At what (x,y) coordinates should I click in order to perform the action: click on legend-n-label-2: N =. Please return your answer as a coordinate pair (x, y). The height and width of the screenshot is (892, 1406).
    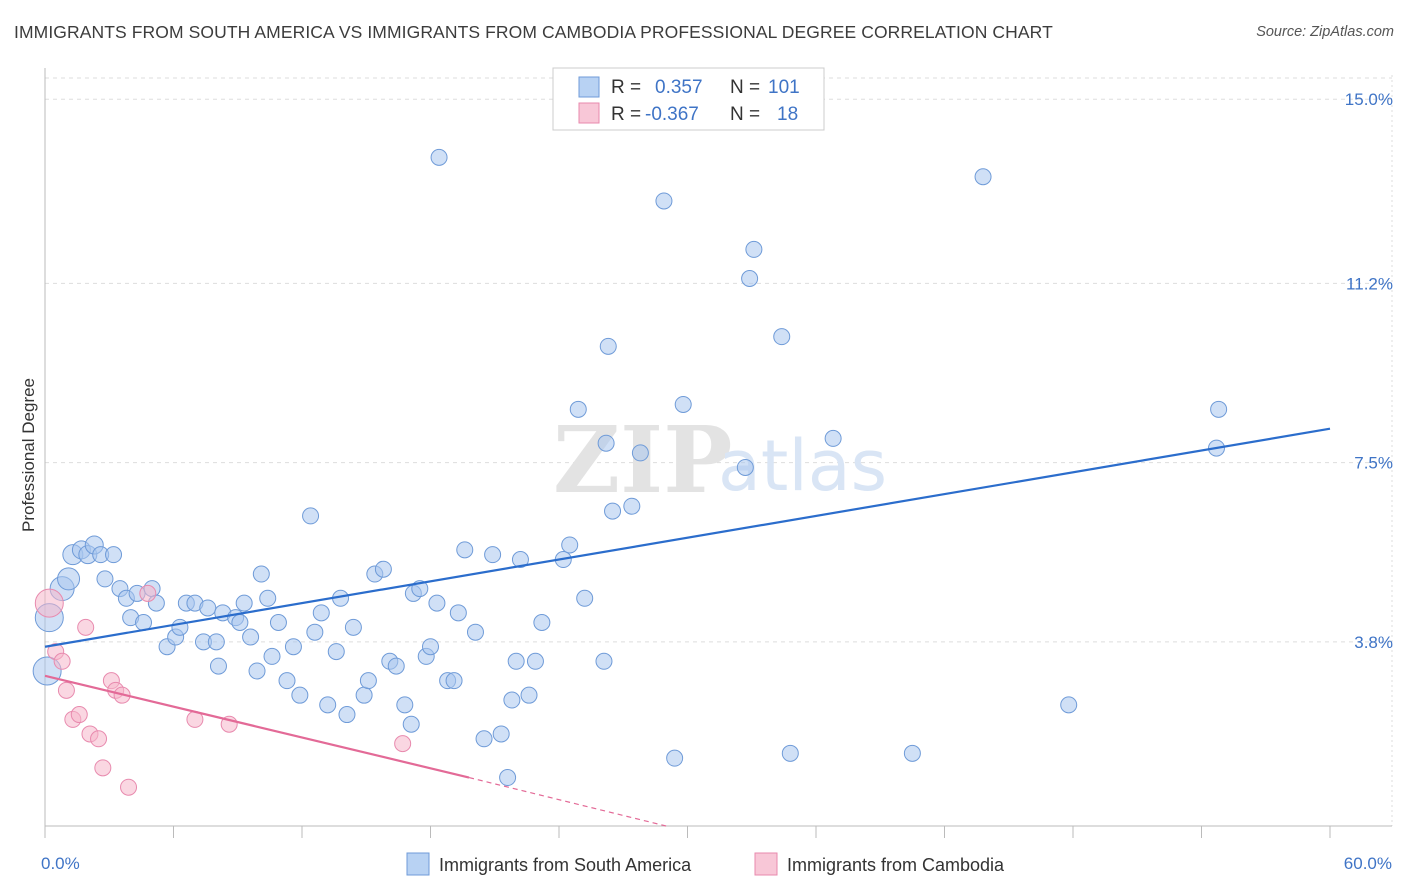
    Looking at the image, I should click on (745, 114).